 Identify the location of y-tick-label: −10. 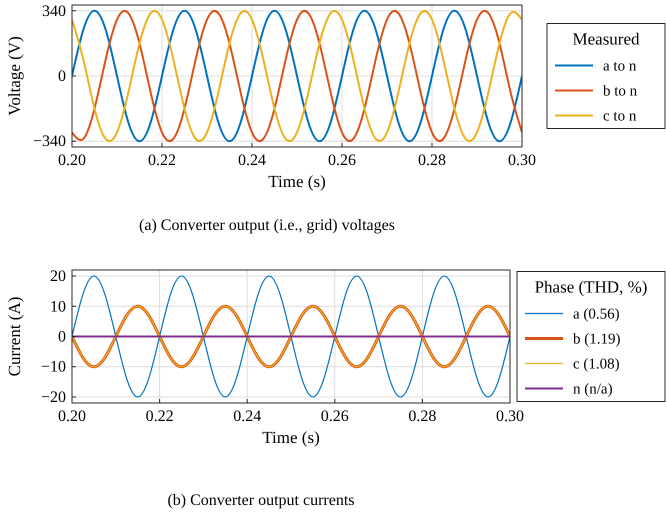
(53, 367).